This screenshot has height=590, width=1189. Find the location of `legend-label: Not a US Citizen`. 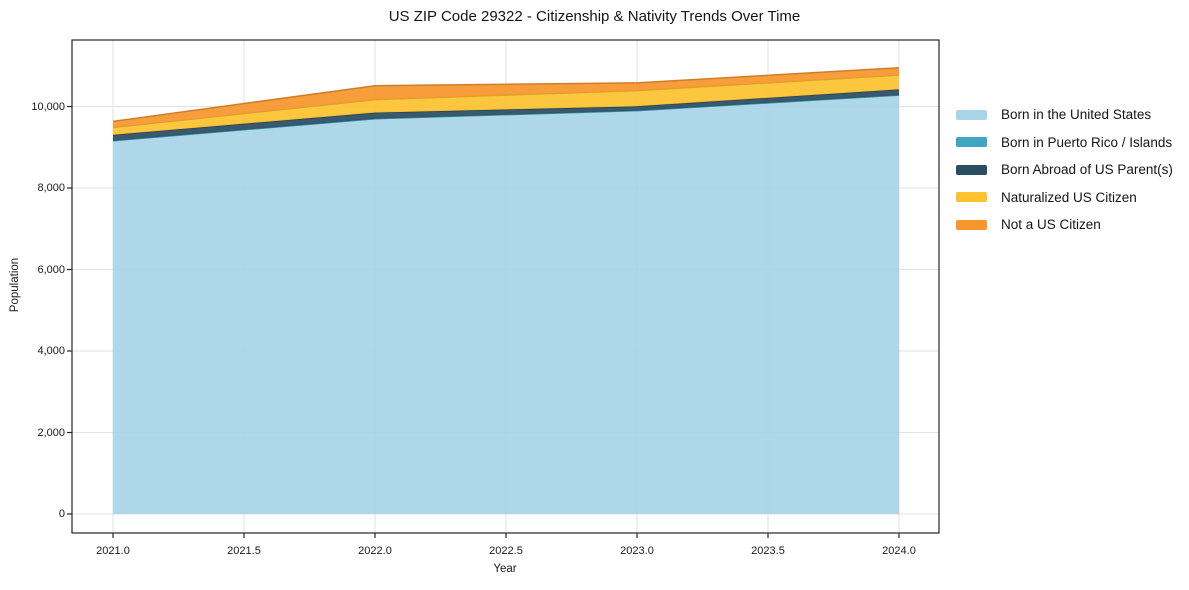

legend-label: Not a US Citizen is located at coordinates (1051, 225).